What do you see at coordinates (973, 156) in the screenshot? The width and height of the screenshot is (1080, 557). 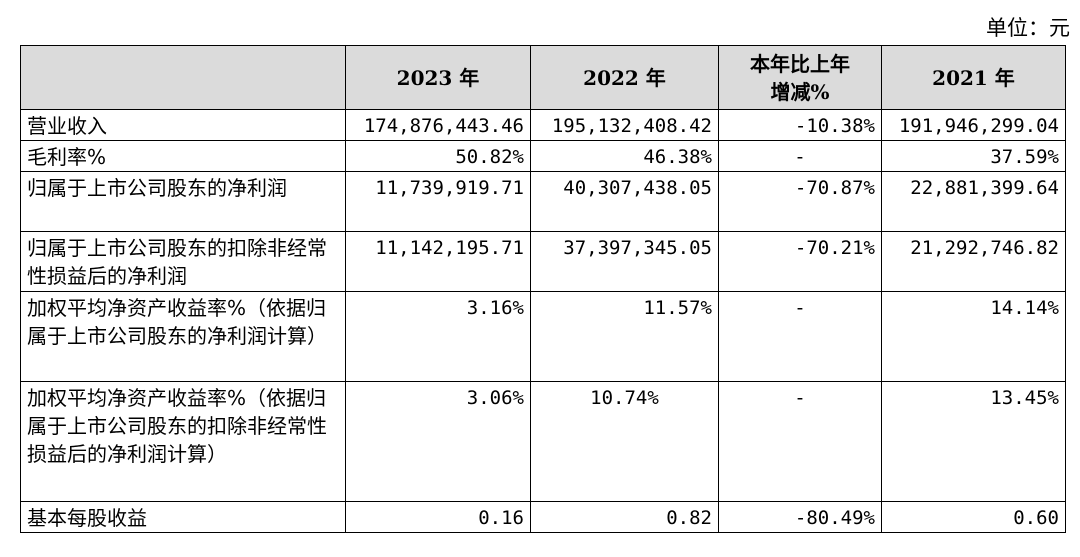 I see `value-2021: 37.59%` at bounding box center [973, 156].